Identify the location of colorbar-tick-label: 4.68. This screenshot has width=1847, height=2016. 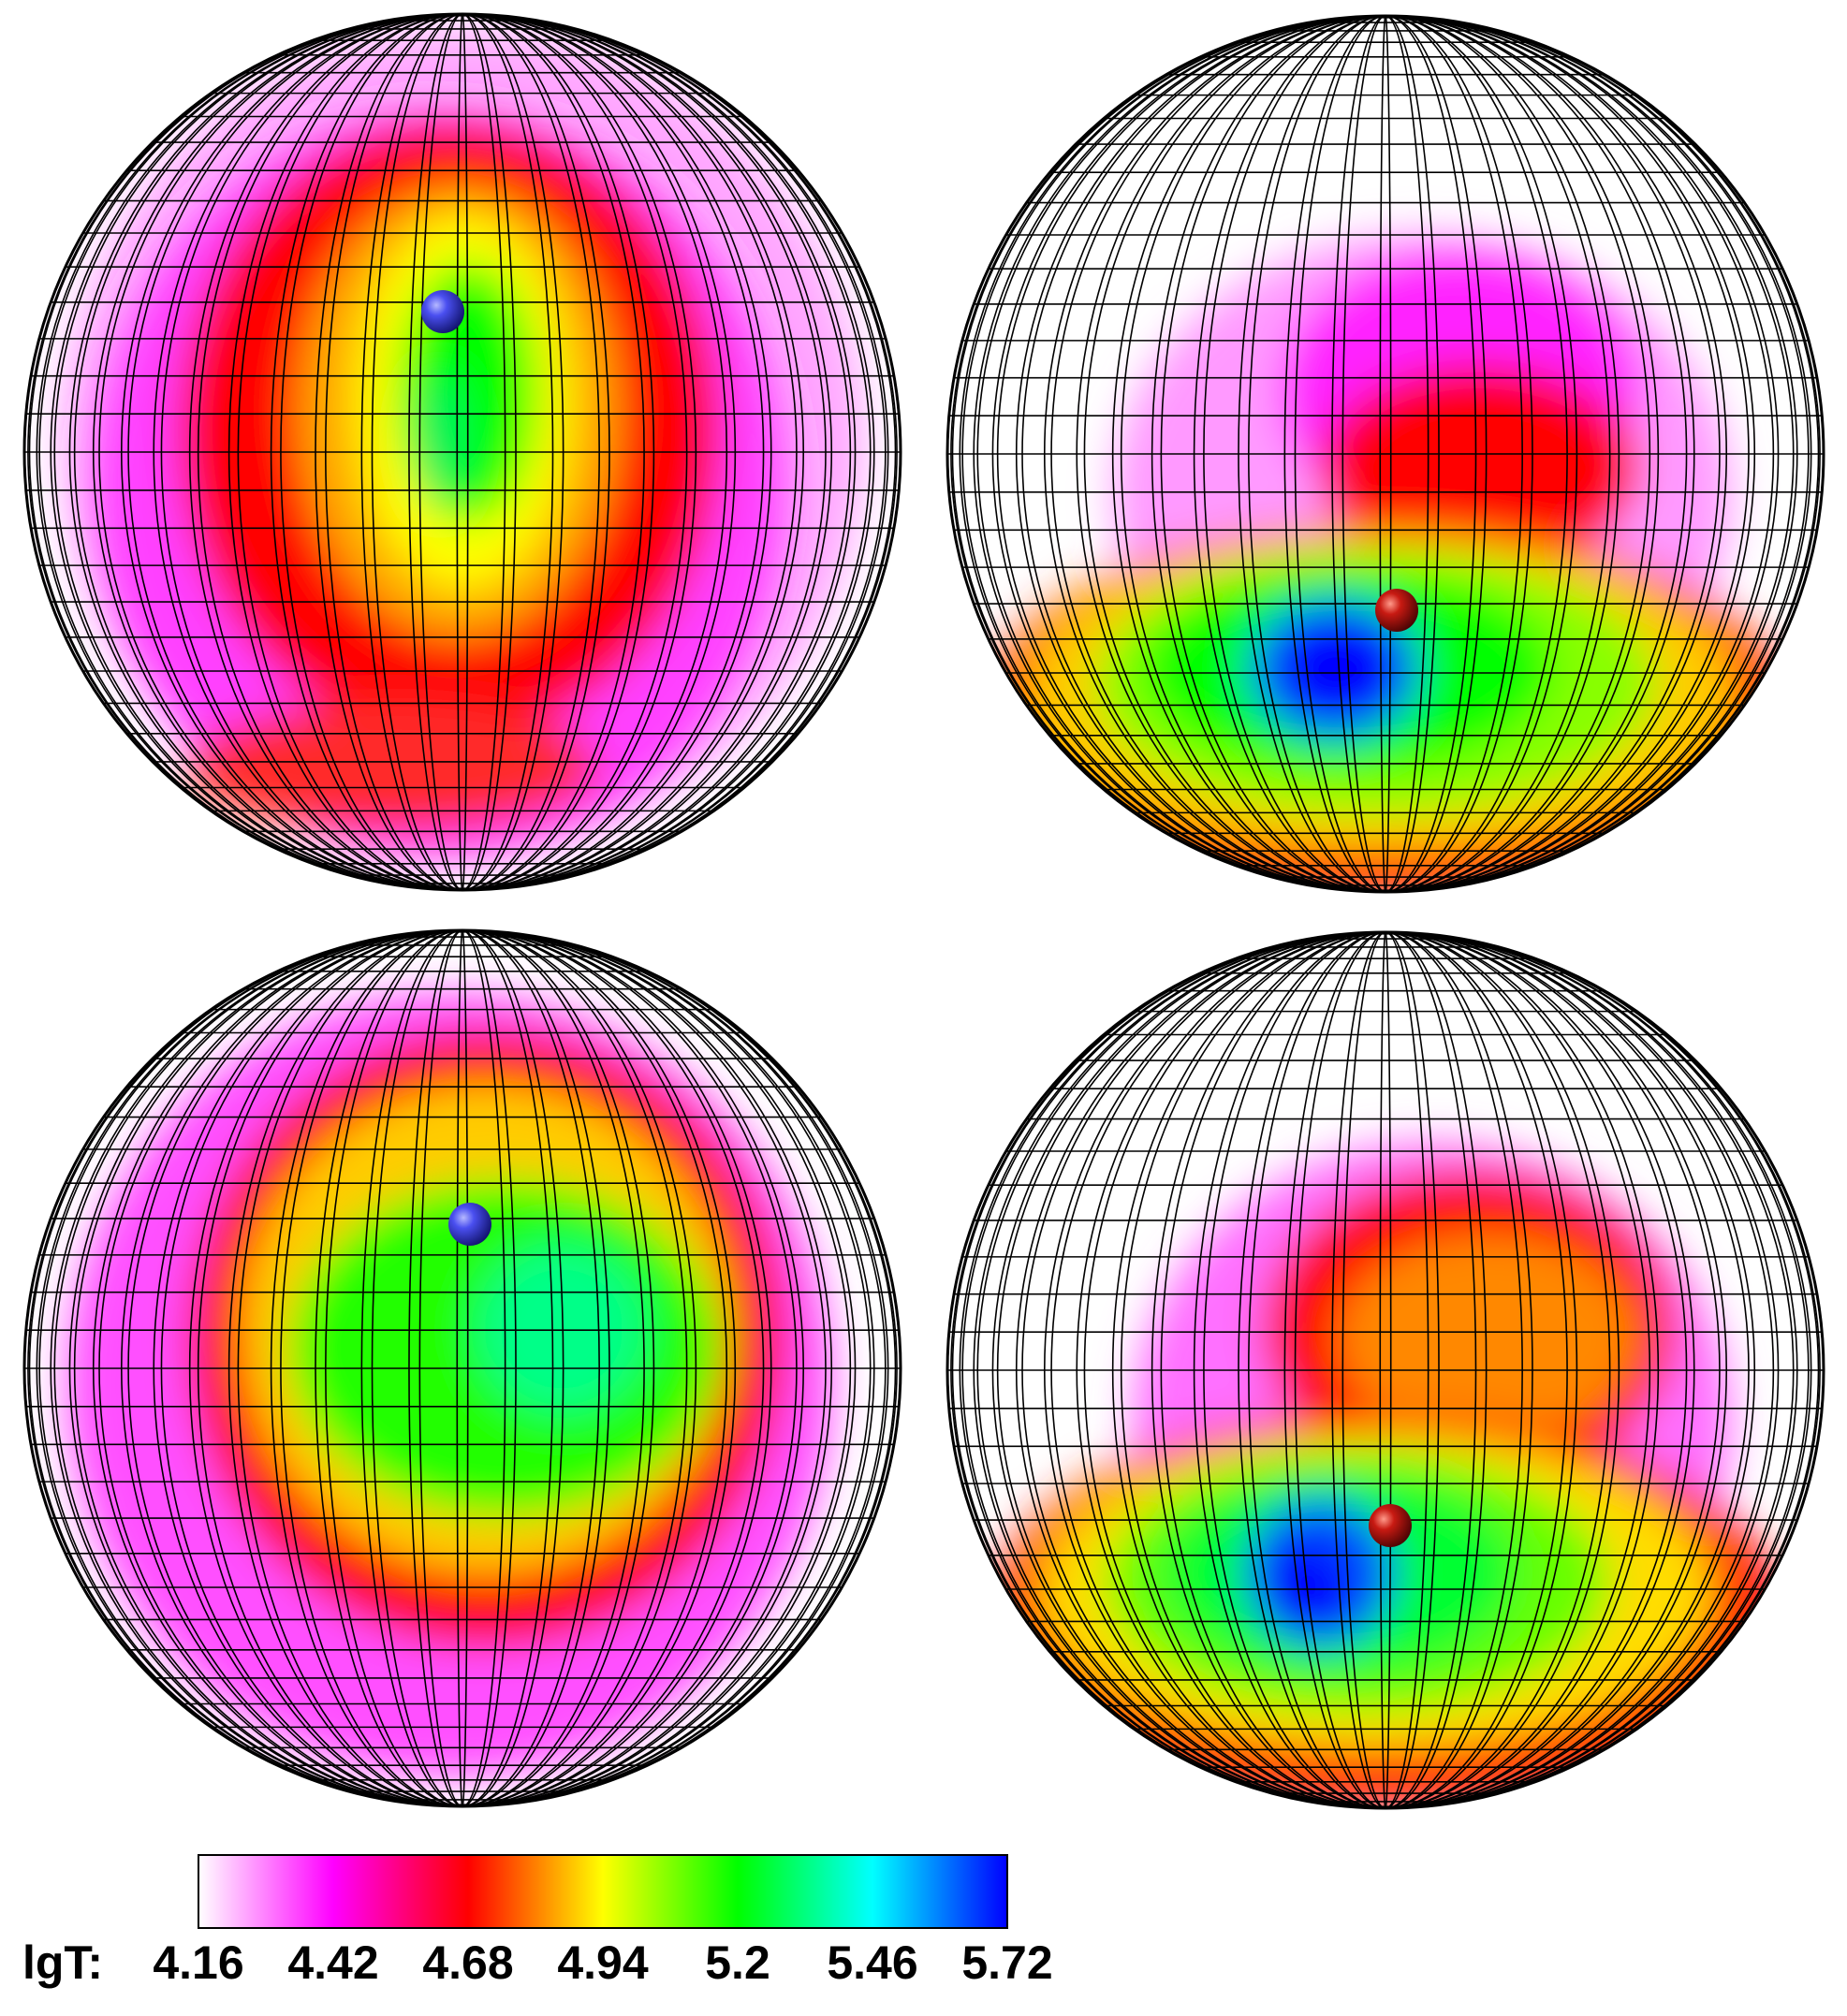
(468, 1962).